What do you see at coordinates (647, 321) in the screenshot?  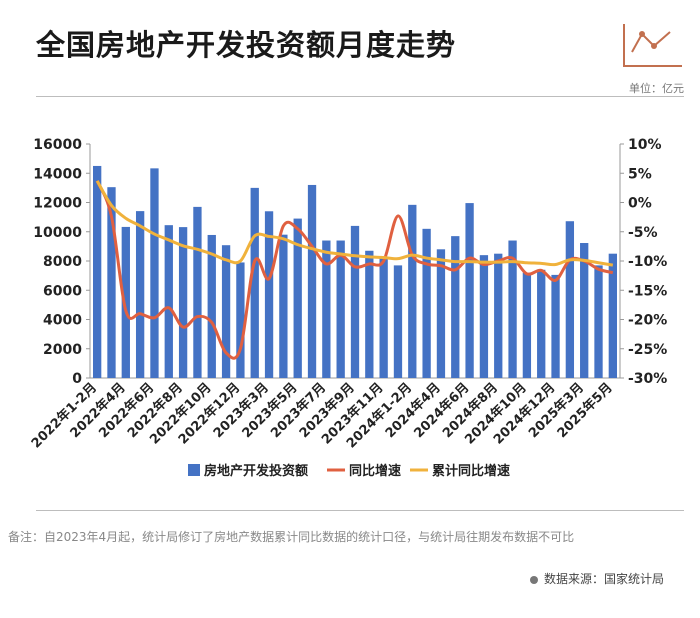 I see `y-right-tick-label: -20%` at bounding box center [647, 321].